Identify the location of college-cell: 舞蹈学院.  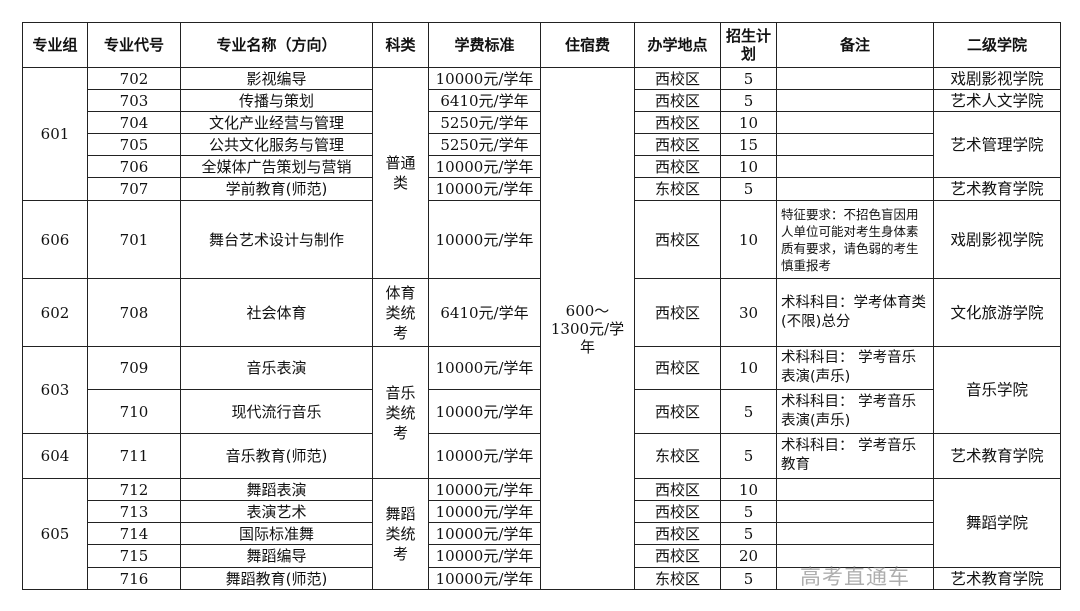
(997, 523).